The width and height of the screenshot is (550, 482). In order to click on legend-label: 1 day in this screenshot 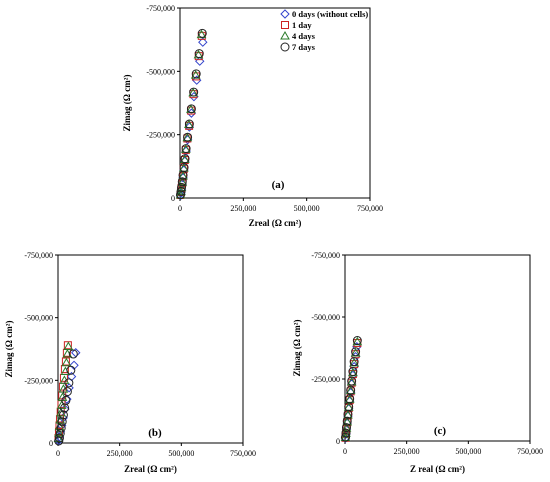, I will do `click(302, 25)`.